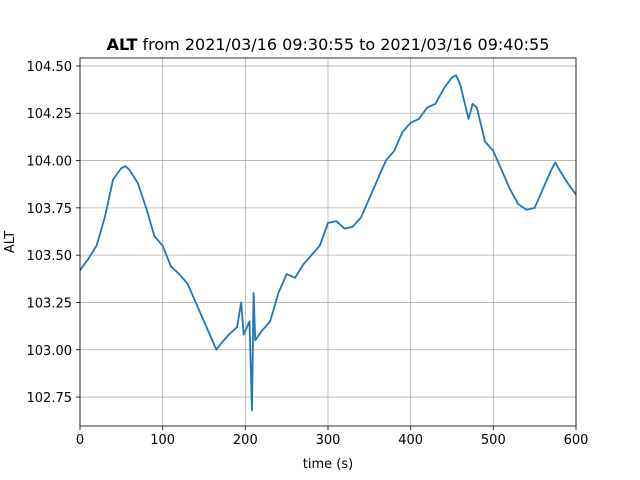  What do you see at coordinates (576, 440) in the screenshot?
I see `x-tick-label: 600` at bounding box center [576, 440].